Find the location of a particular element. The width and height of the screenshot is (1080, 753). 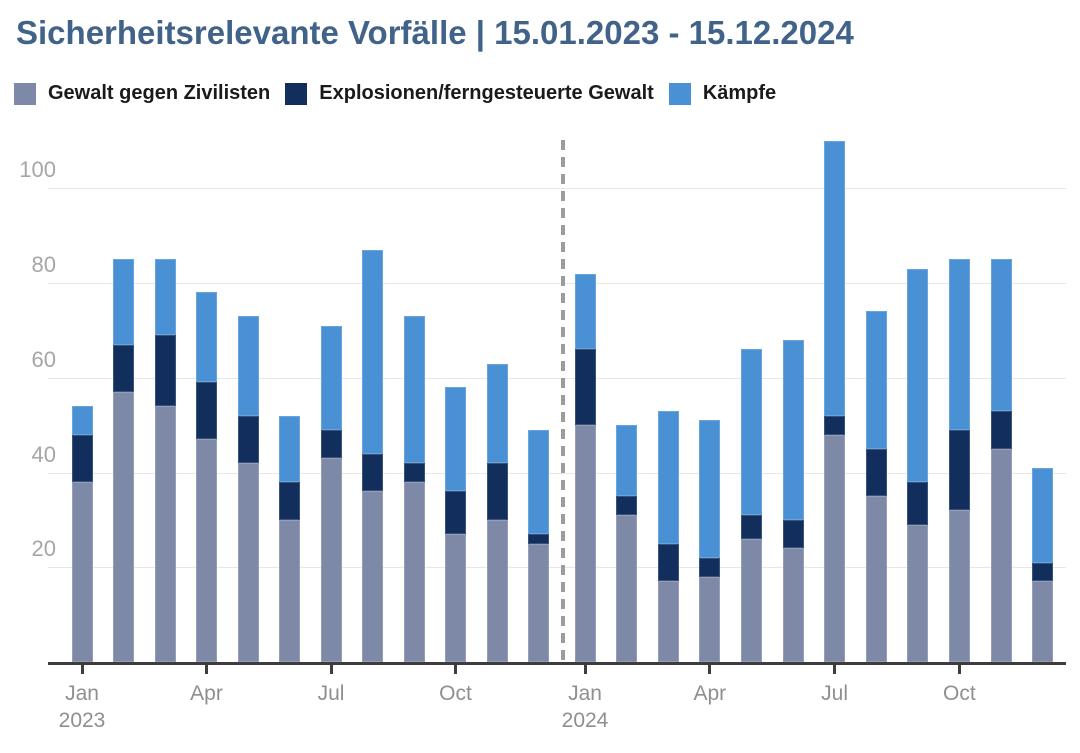

y-axis-label: 40 is located at coordinates (43, 454).